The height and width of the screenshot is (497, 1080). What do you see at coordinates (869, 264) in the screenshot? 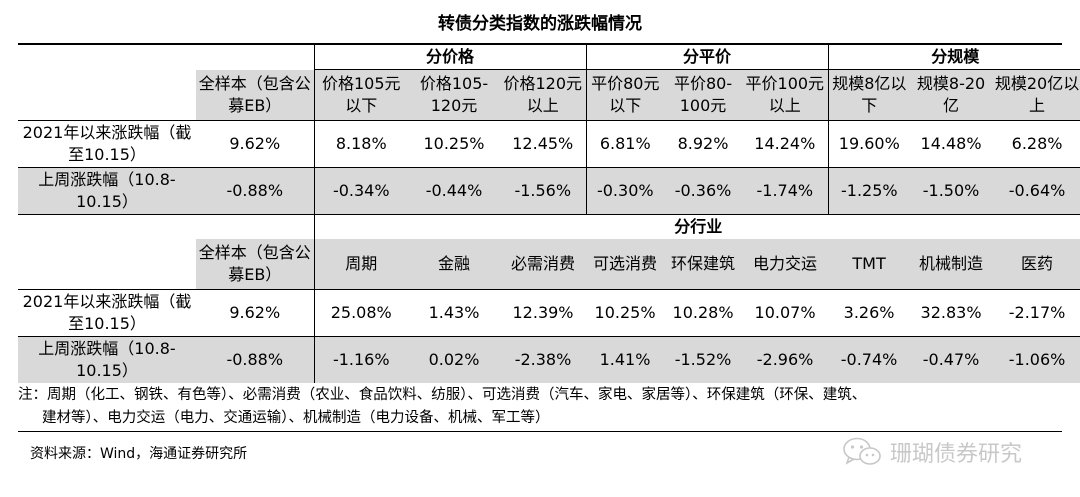
I see `col-header: TMT` at bounding box center [869, 264].